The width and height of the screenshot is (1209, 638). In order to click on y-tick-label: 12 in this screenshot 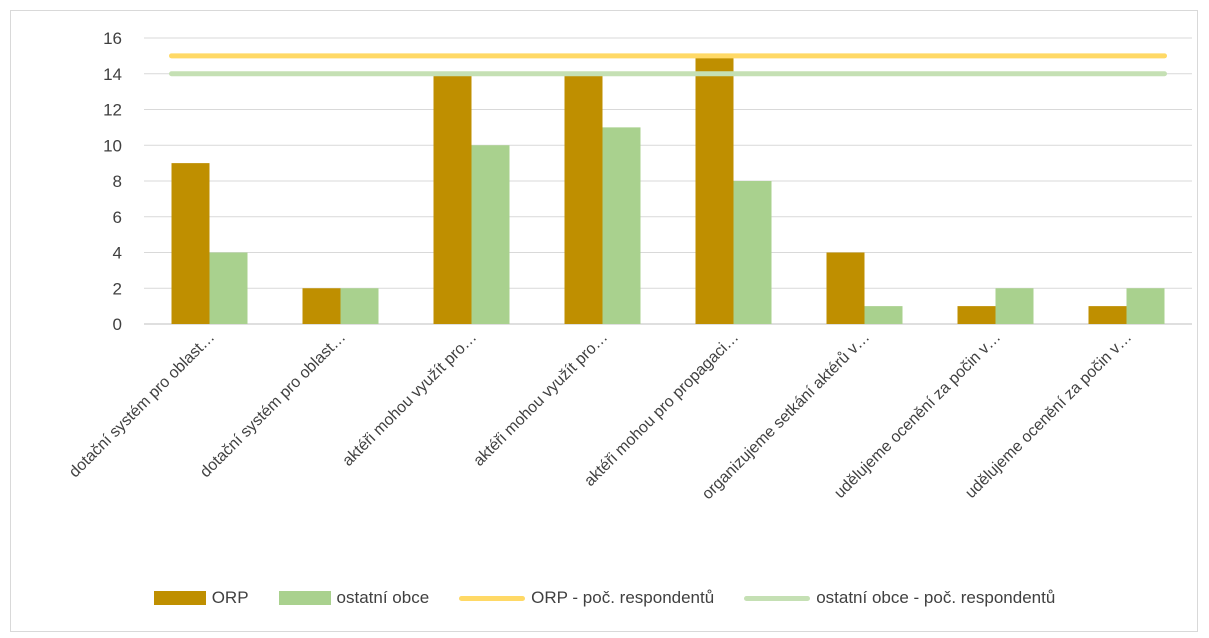, I will do `click(112, 110)`.